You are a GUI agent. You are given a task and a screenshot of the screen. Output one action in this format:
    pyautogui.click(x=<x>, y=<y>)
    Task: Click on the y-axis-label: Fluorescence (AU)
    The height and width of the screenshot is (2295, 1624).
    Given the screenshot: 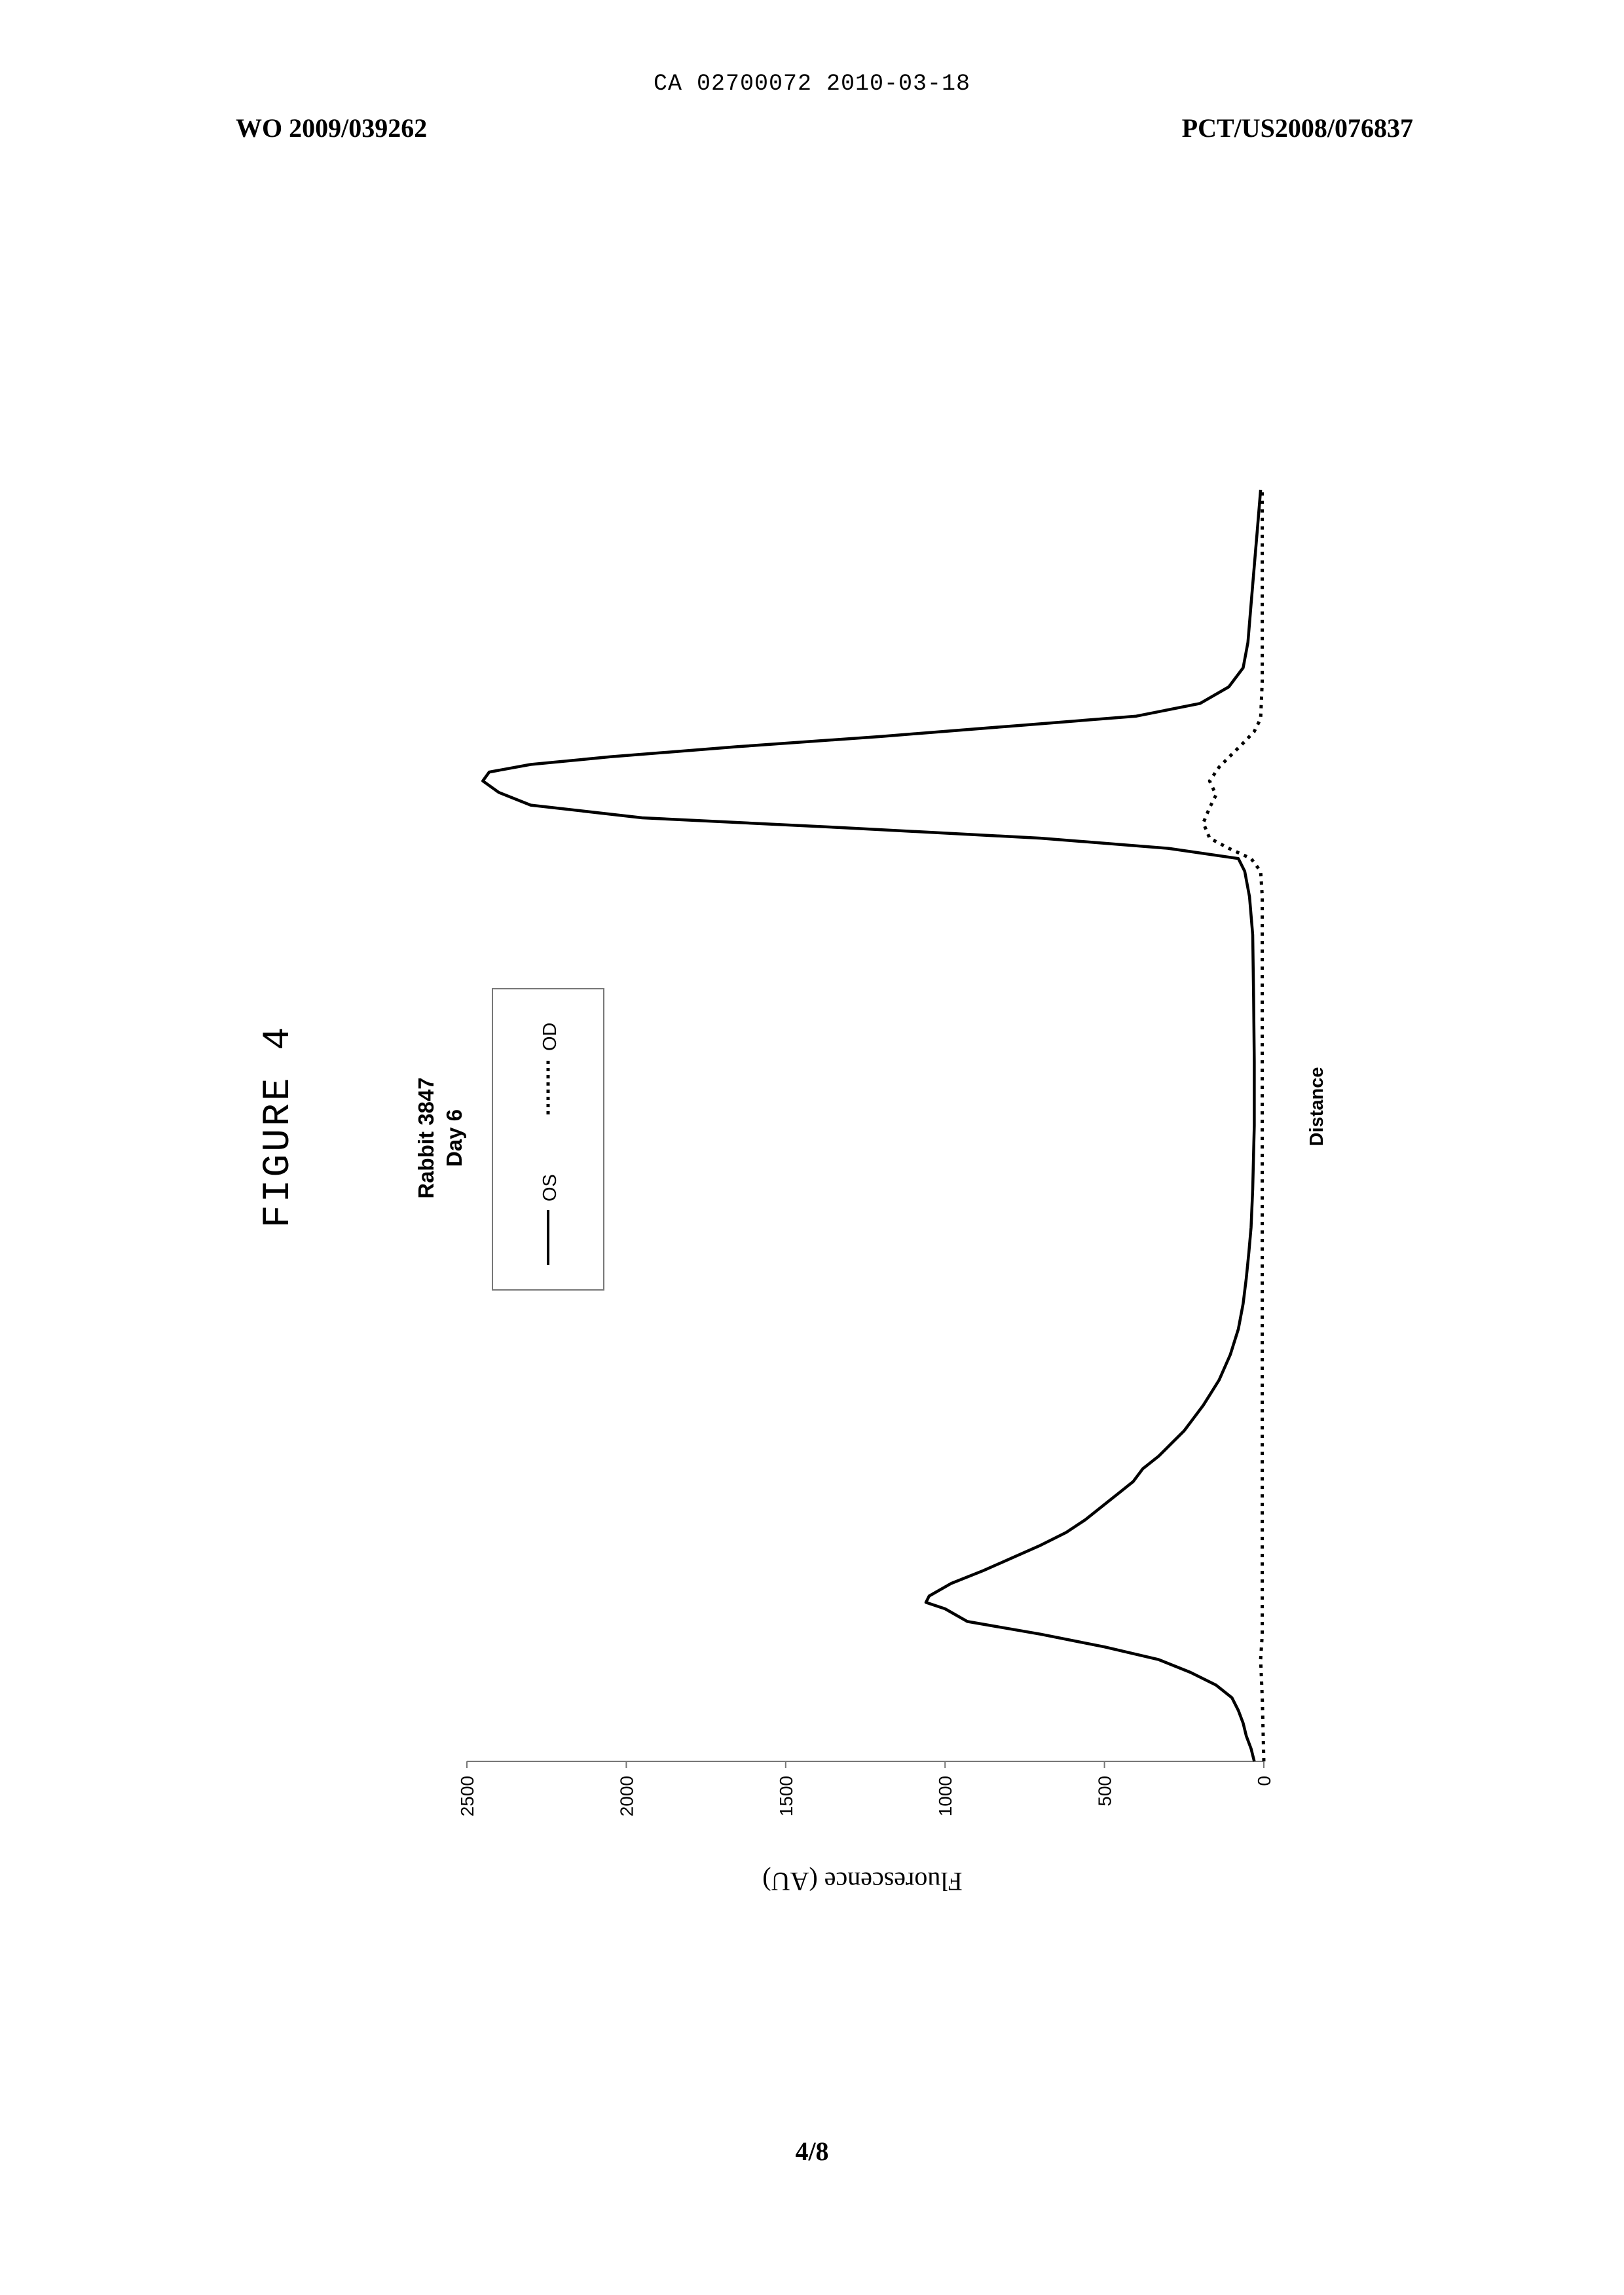 What is the action you would take?
    pyautogui.click(x=862, y=1881)
    